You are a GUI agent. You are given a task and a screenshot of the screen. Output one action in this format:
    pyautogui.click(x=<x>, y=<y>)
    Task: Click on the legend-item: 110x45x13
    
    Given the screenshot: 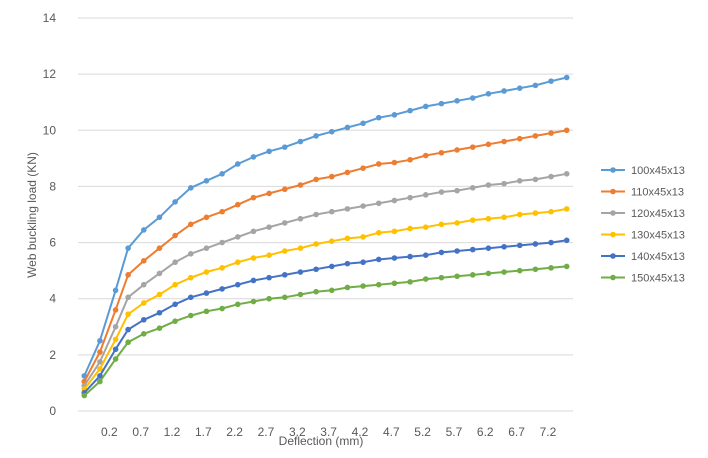 What is the action you would take?
    pyautogui.click(x=642, y=193)
    